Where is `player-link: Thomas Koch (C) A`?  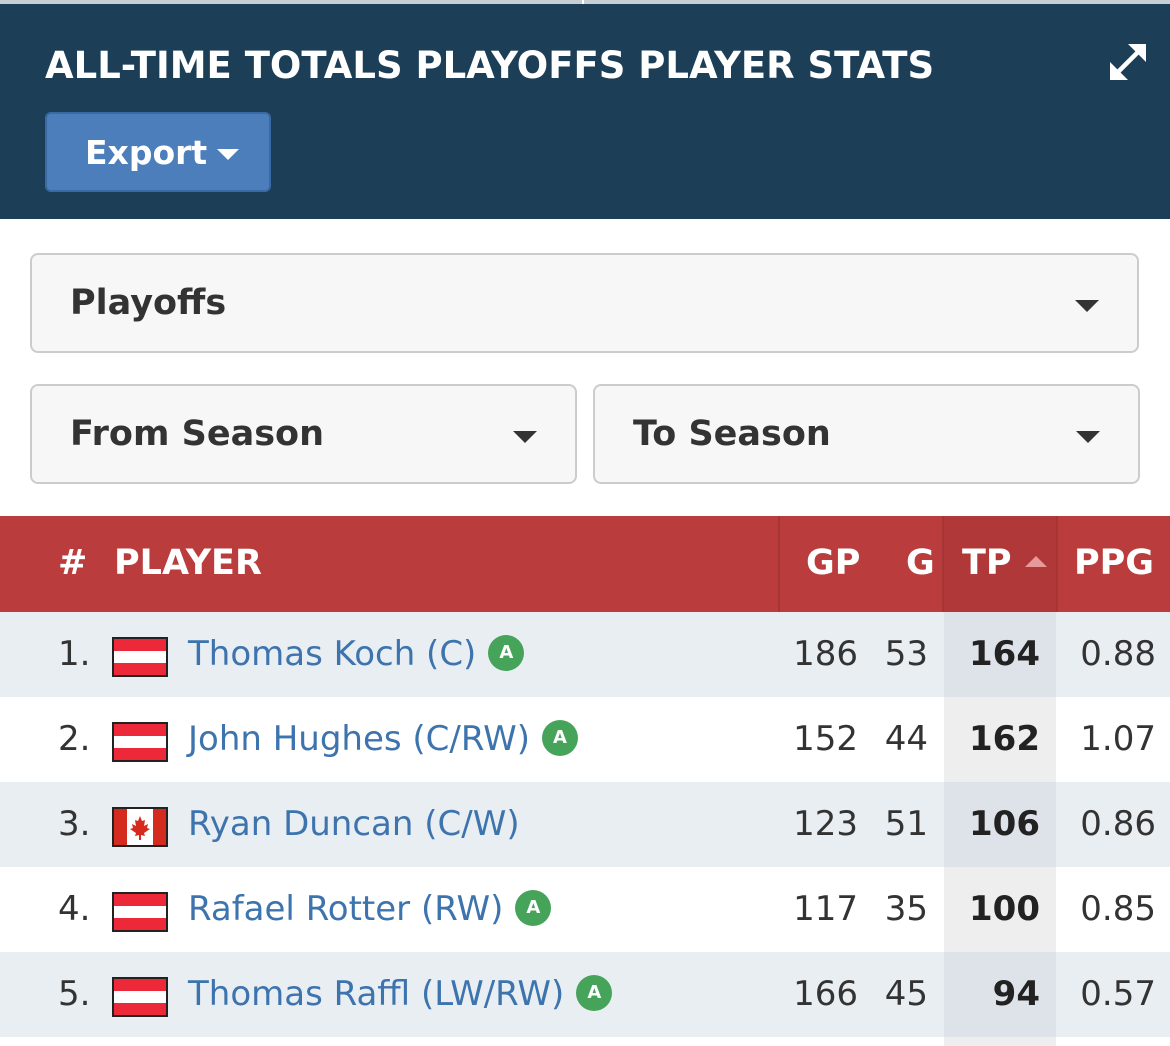 player-link: Thomas Koch (C) A is located at coordinates (356, 654).